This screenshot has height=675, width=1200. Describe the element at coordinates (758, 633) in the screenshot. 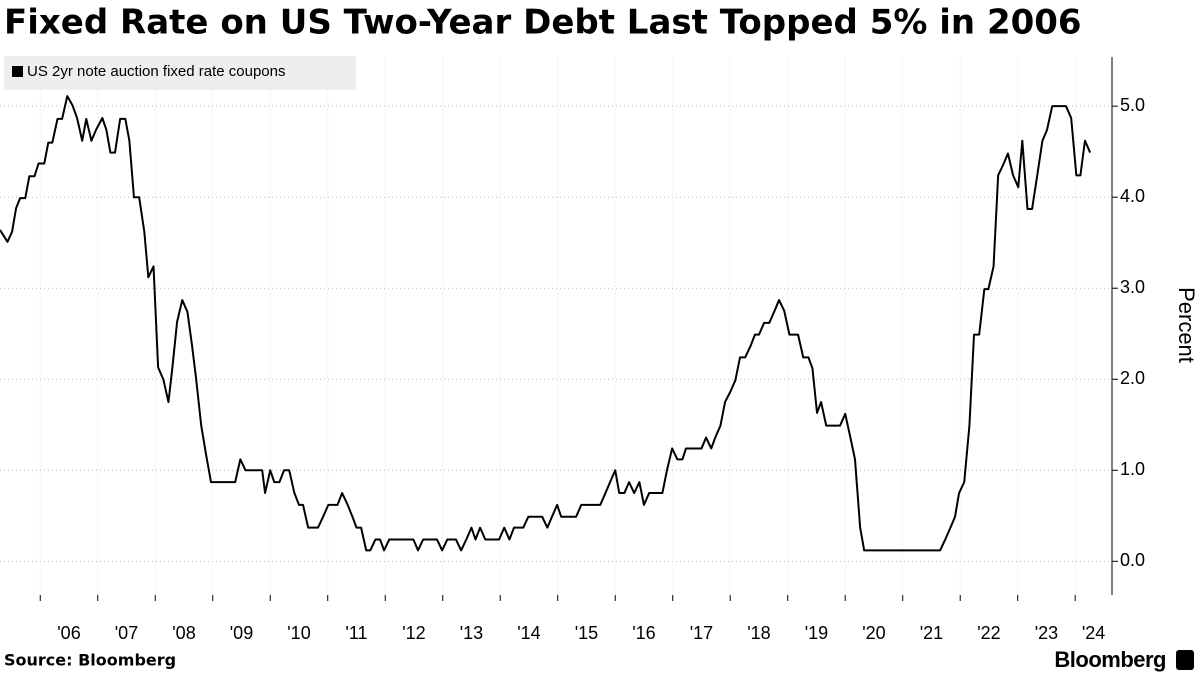

I see `x-tick-label: '18` at that location.